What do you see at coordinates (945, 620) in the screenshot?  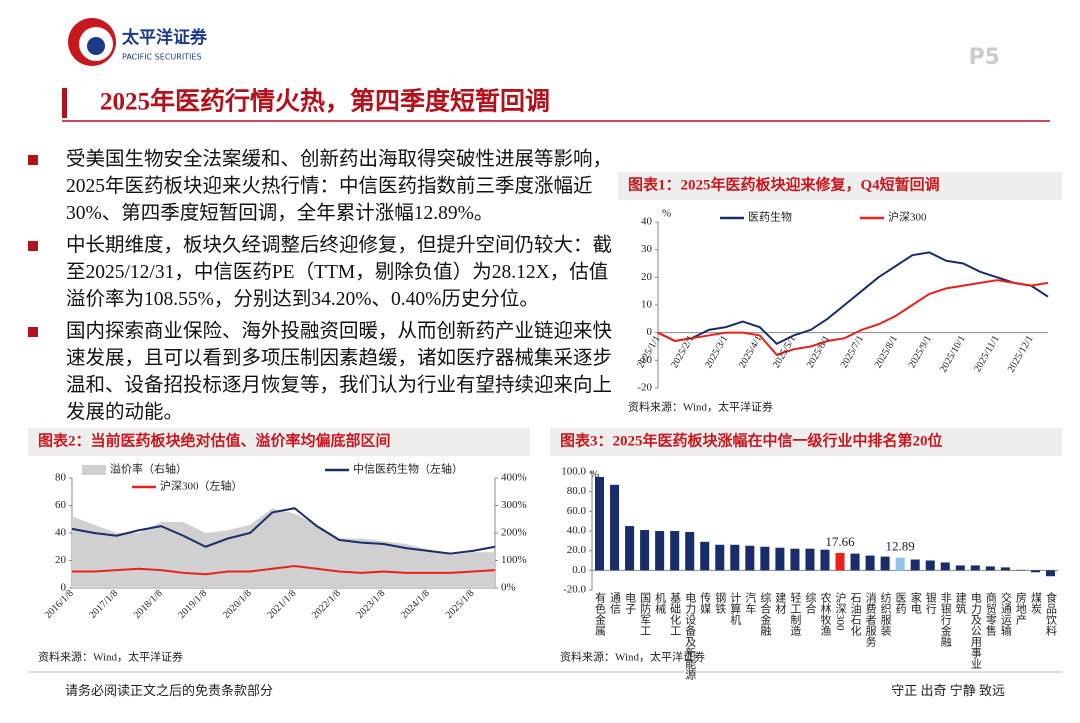 I see `x-tick-label: 非银行金融` at bounding box center [945, 620].